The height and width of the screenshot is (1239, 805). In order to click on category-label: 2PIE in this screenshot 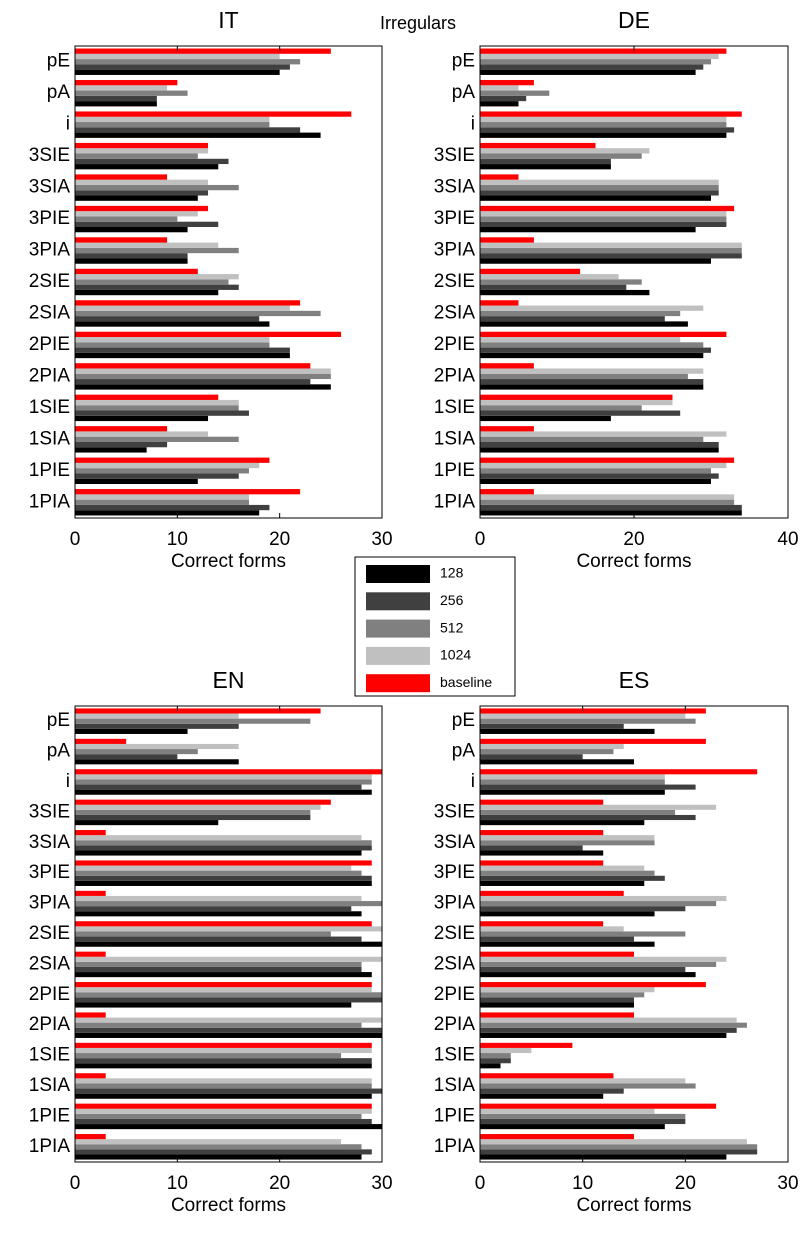, I will do `click(454, 344)`.